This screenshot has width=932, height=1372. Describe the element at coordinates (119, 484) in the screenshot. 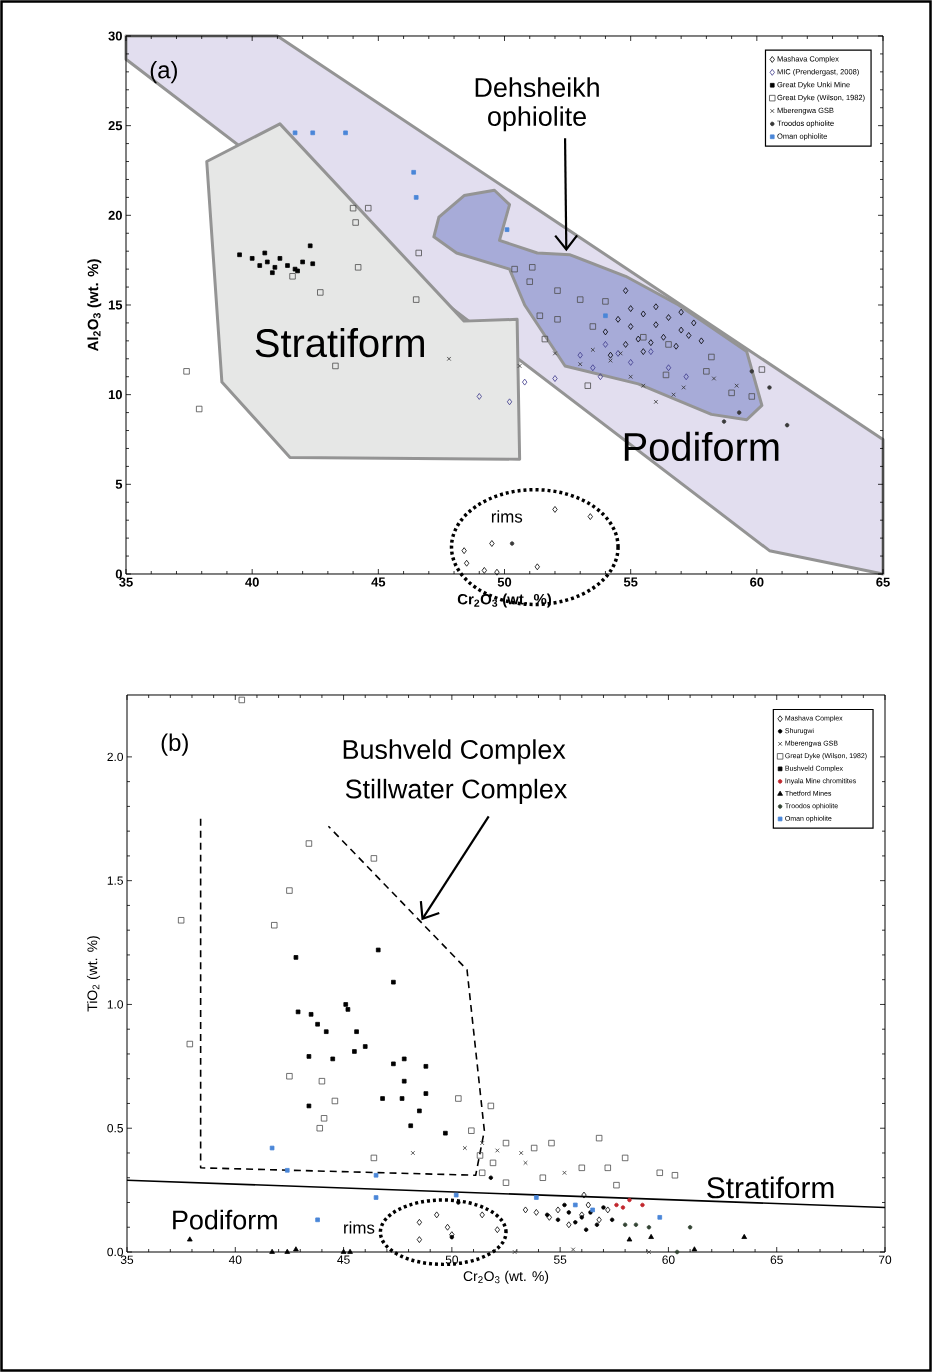

I see `y-tick-label: 5` at that location.